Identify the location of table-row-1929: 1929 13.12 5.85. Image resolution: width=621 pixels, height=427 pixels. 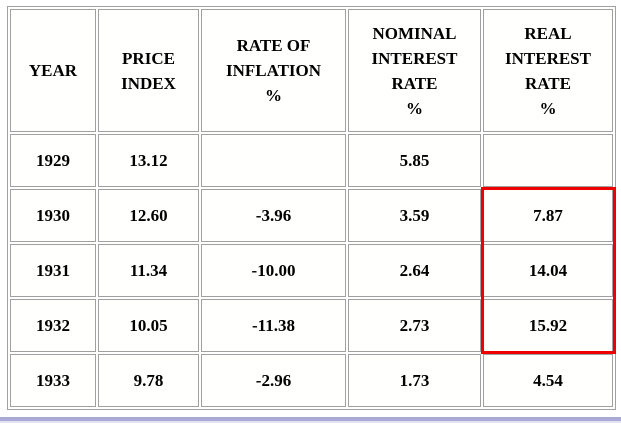
(311, 160).